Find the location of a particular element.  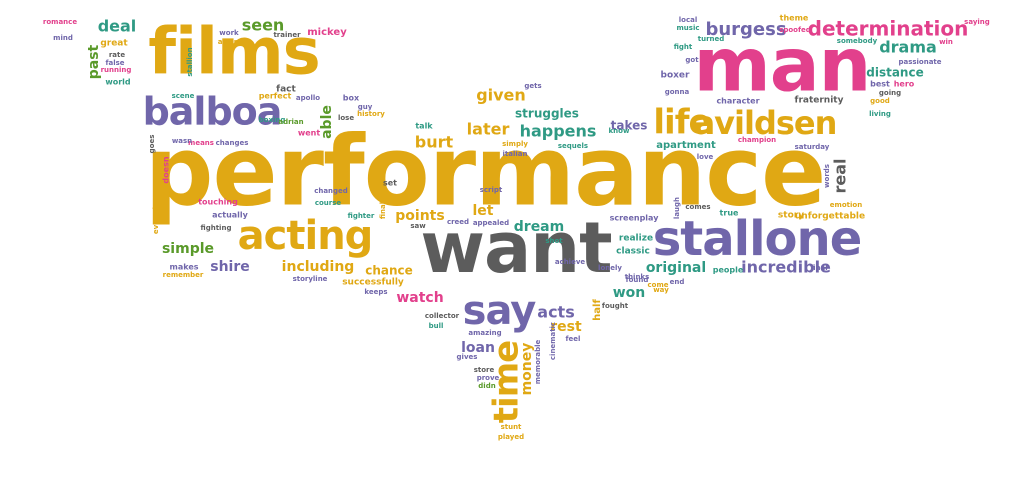

word-touching: touching is located at coordinates (218, 202).